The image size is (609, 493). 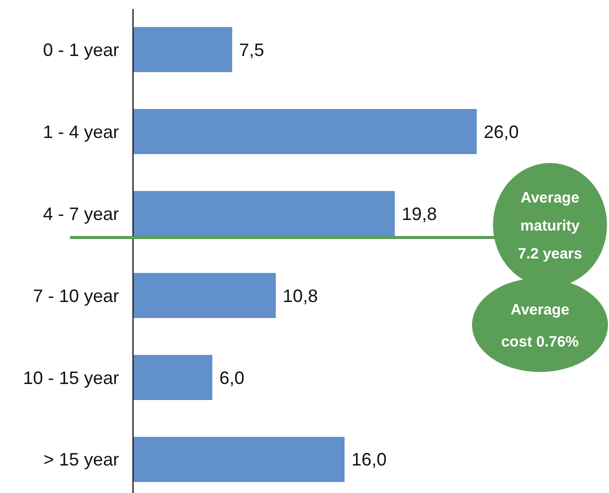 I want to click on y-tick-label: 7 - 10 year, so click(x=76, y=296).